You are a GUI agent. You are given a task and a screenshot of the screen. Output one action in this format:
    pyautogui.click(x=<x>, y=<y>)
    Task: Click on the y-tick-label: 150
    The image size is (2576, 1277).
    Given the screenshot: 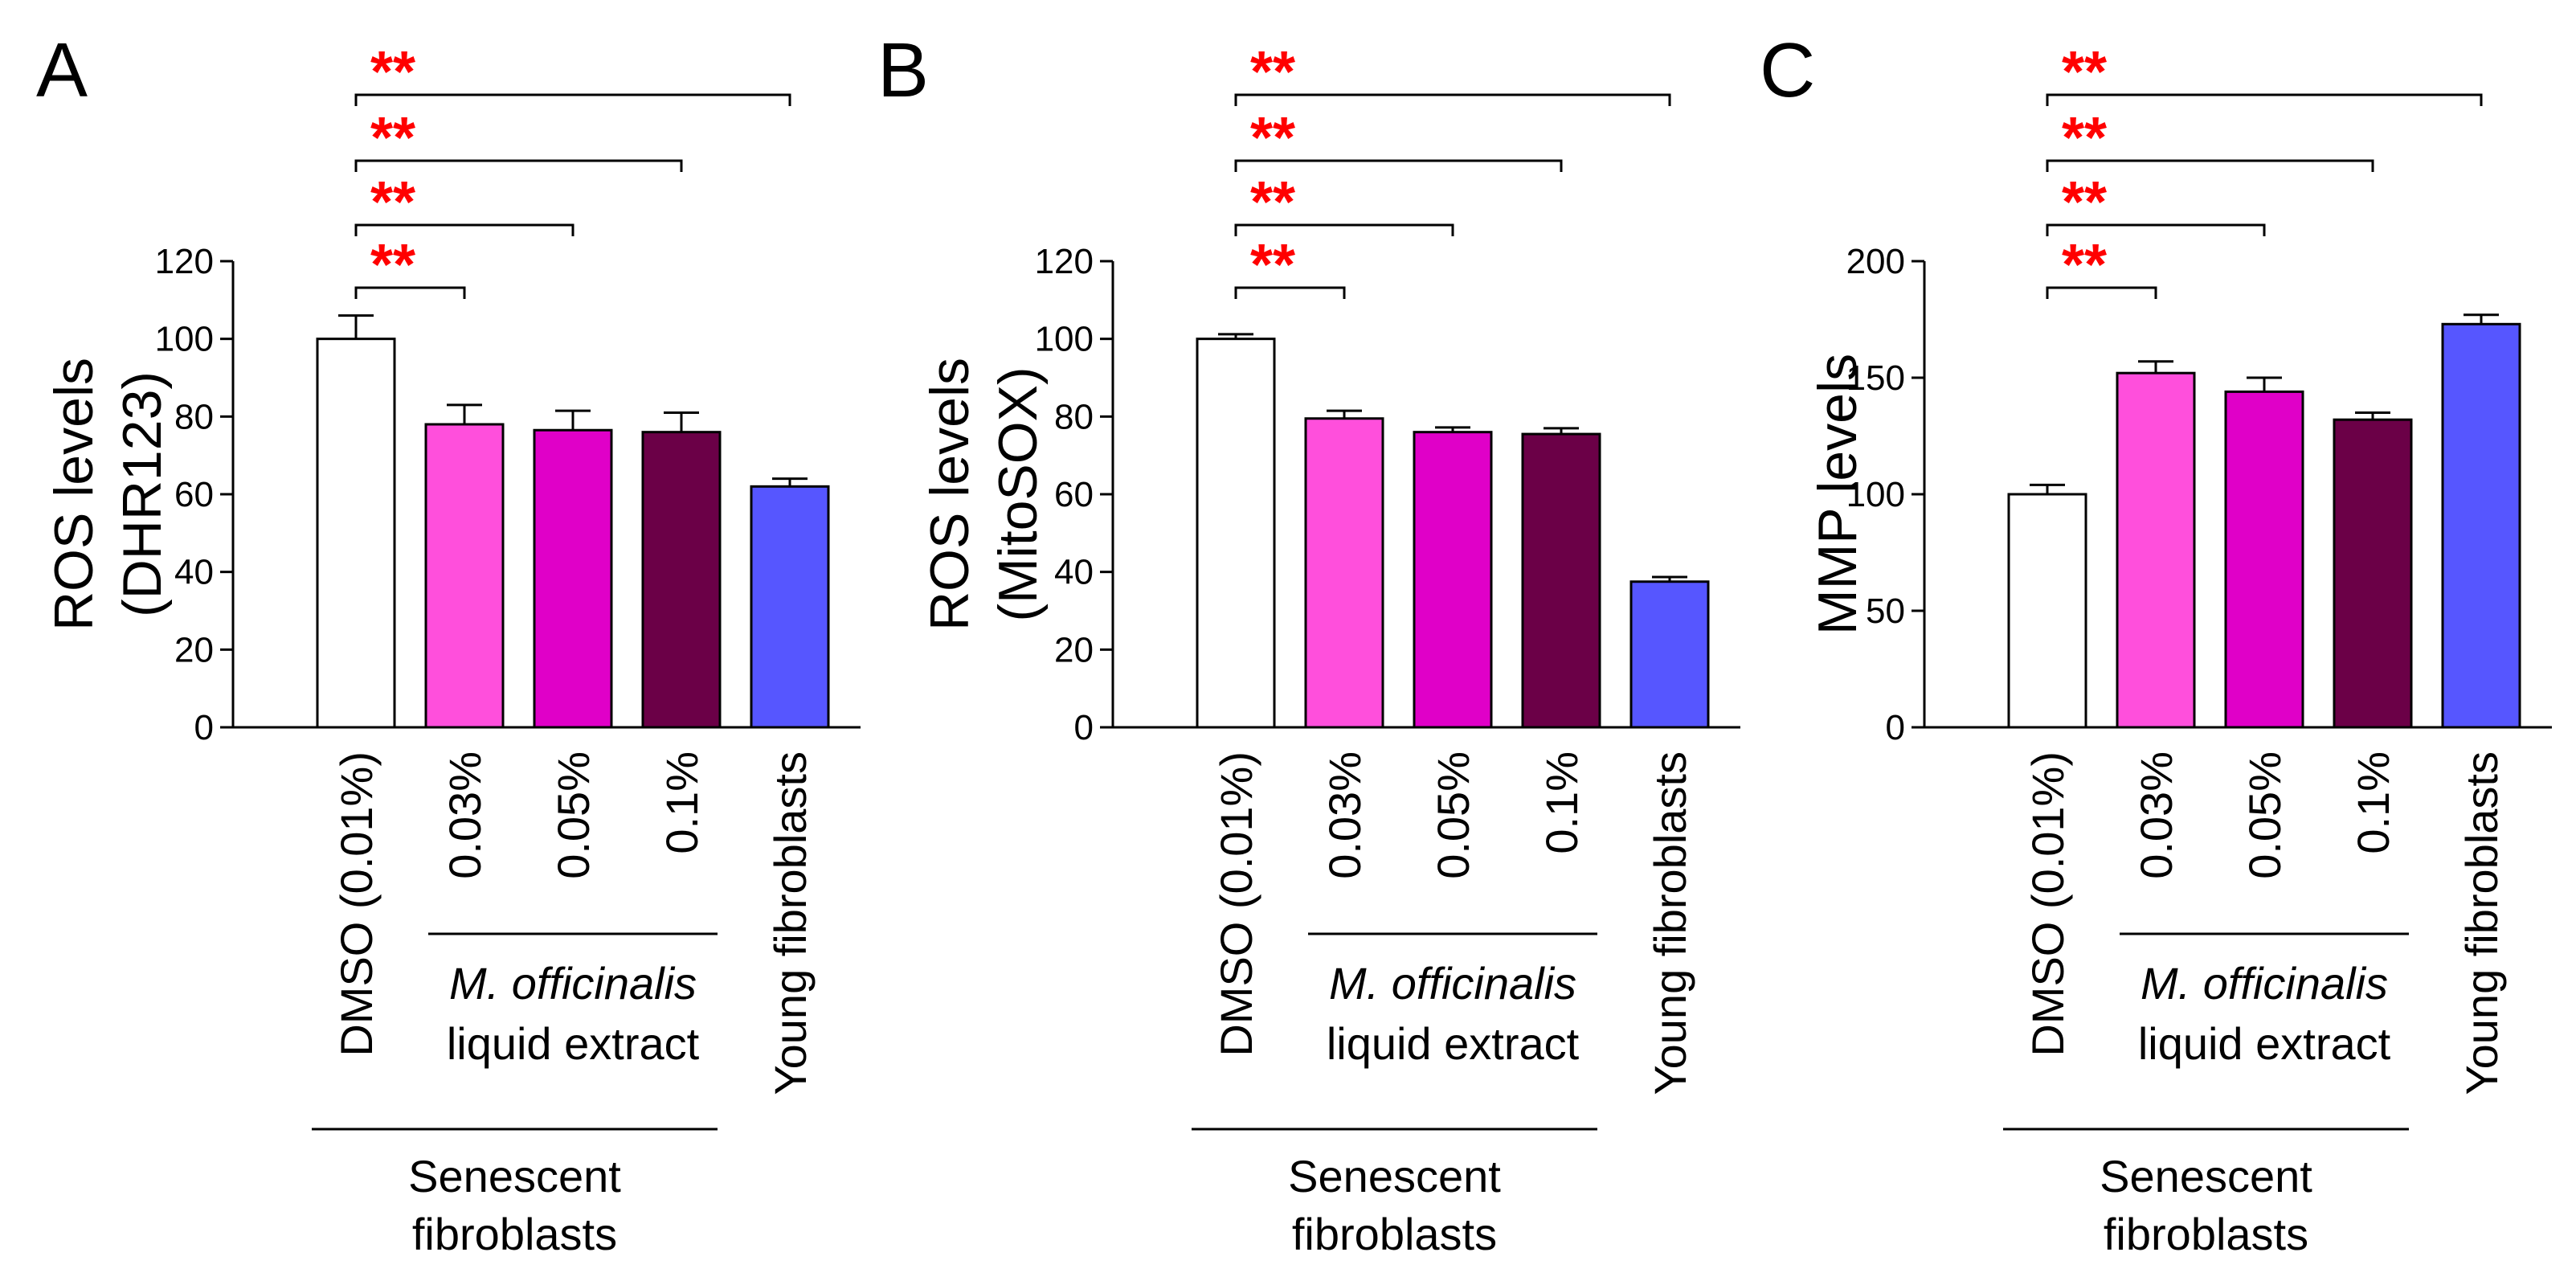 What is the action you would take?
    pyautogui.click(x=1875, y=378)
    